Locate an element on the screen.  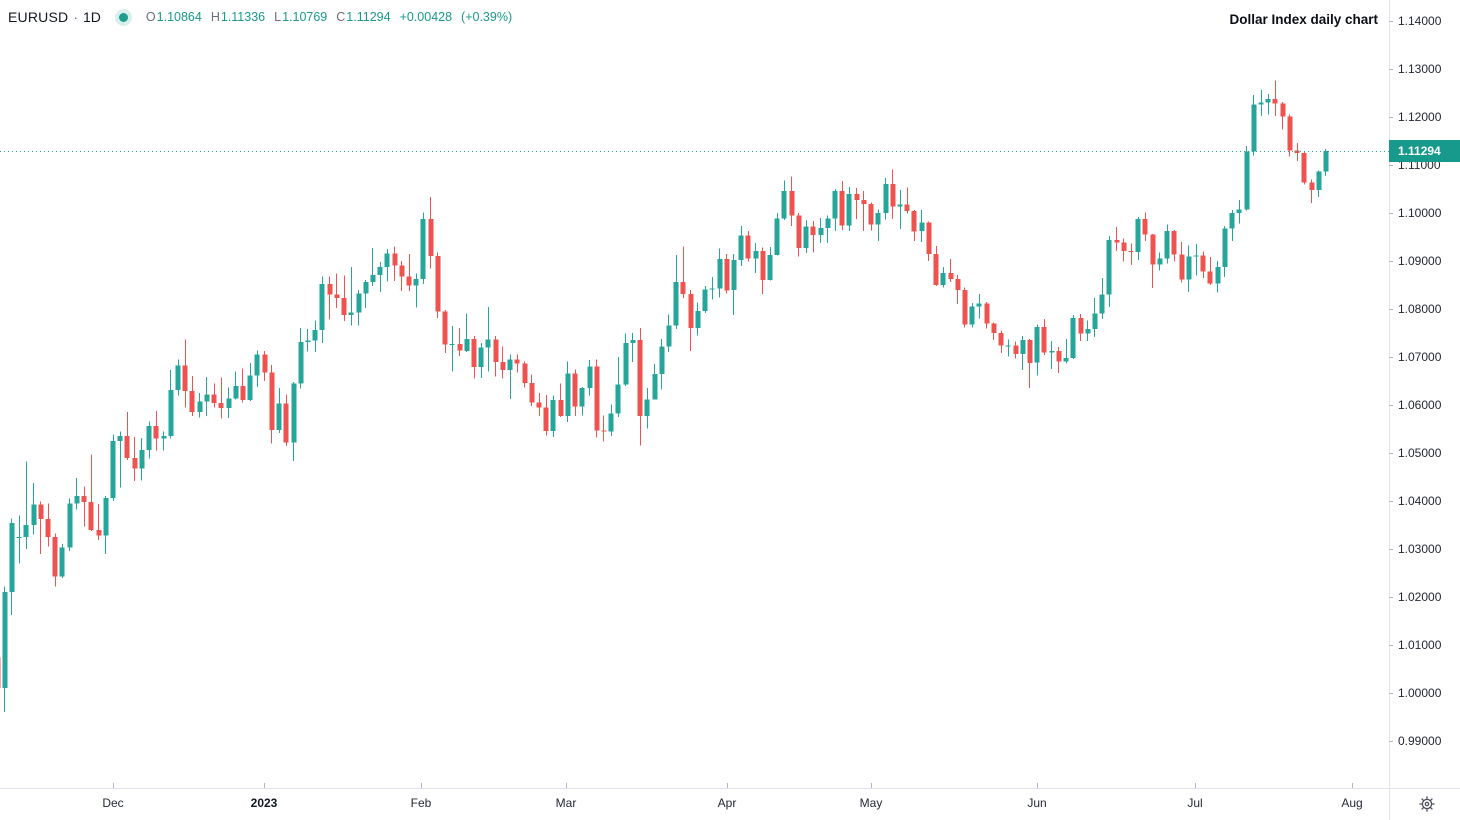
price-axis-label: 1.00000 is located at coordinates (1420, 693).